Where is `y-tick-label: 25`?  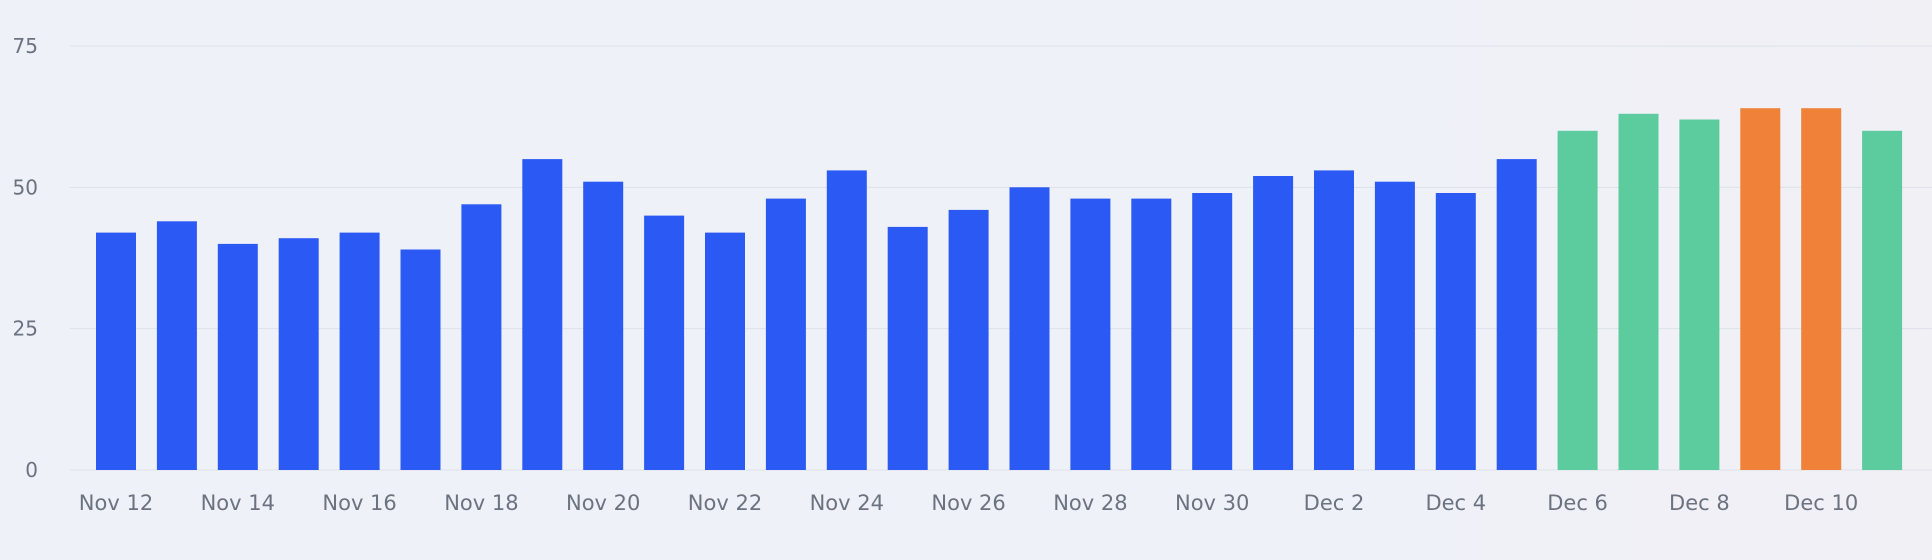
y-tick-label: 25 is located at coordinates (25, 329).